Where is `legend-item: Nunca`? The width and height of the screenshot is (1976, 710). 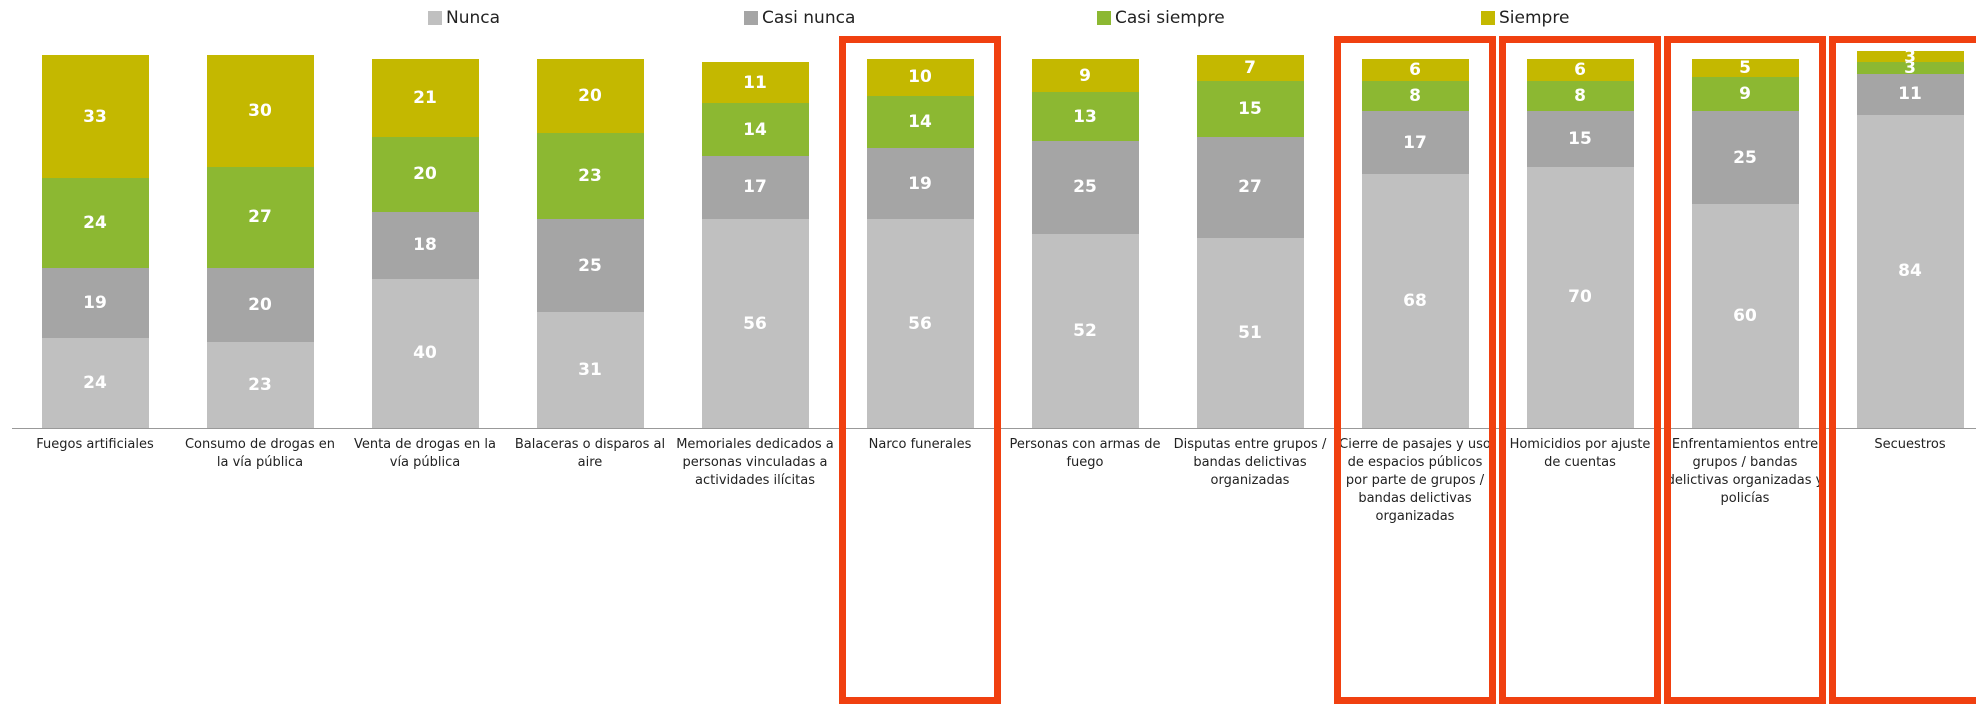 legend-item: Nunca is located at coordinates (464, 18).